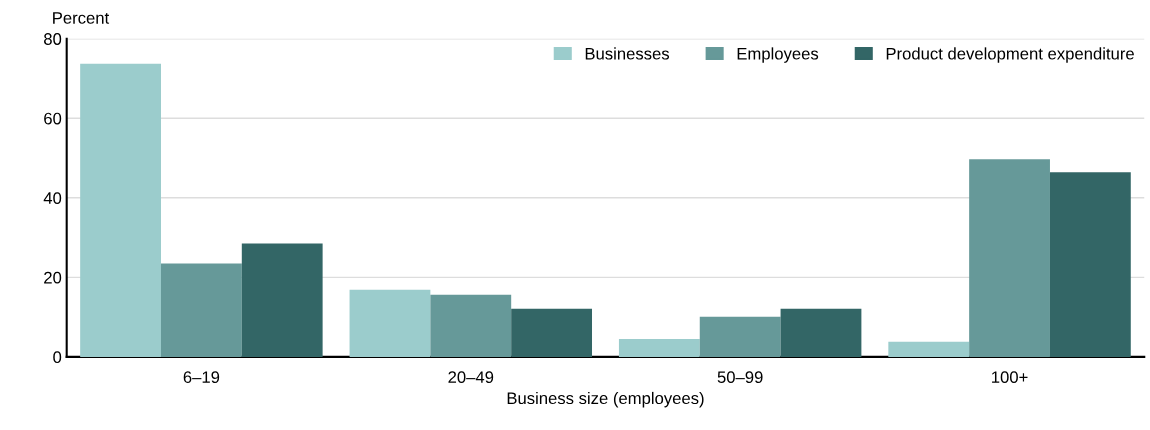 The height and width of the screenshot is (430, 1150). I want to click on x-tick-label: 20–49, so click(471, 377).